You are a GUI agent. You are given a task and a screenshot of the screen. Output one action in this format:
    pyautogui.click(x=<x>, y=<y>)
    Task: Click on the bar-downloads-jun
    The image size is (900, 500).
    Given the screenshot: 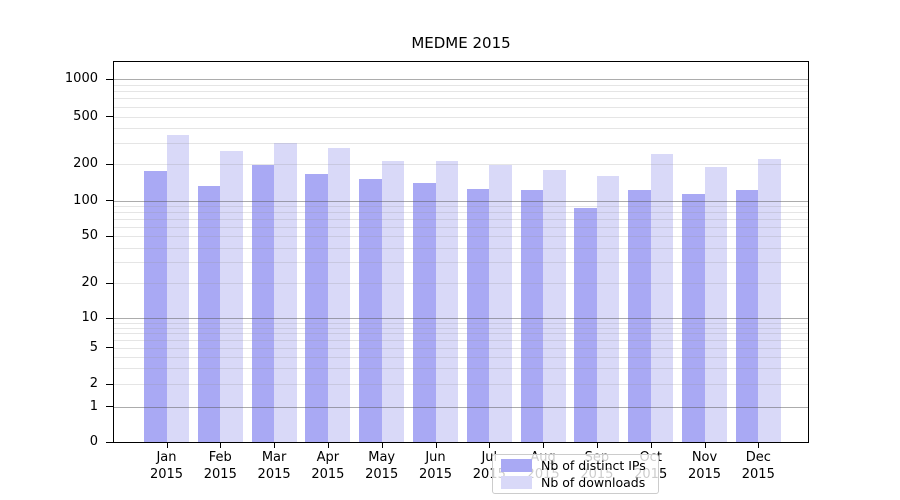 What is the action you would take?
    pyautogui.click(x=446, y=301)
    